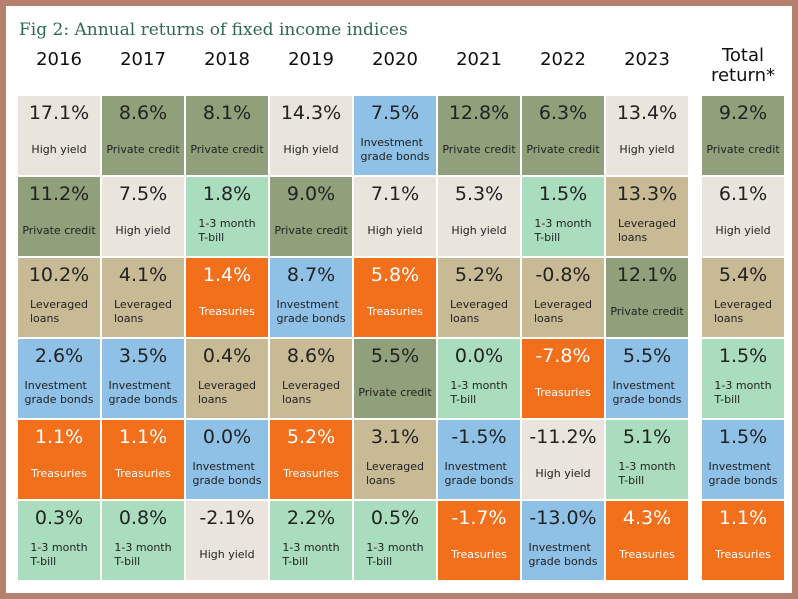 This screenshot has height=599, width=798. What do you see at coordinates (479, 437) in the screenshot?
I see `return-value: -1.5%` at bounding box center [479, 437].